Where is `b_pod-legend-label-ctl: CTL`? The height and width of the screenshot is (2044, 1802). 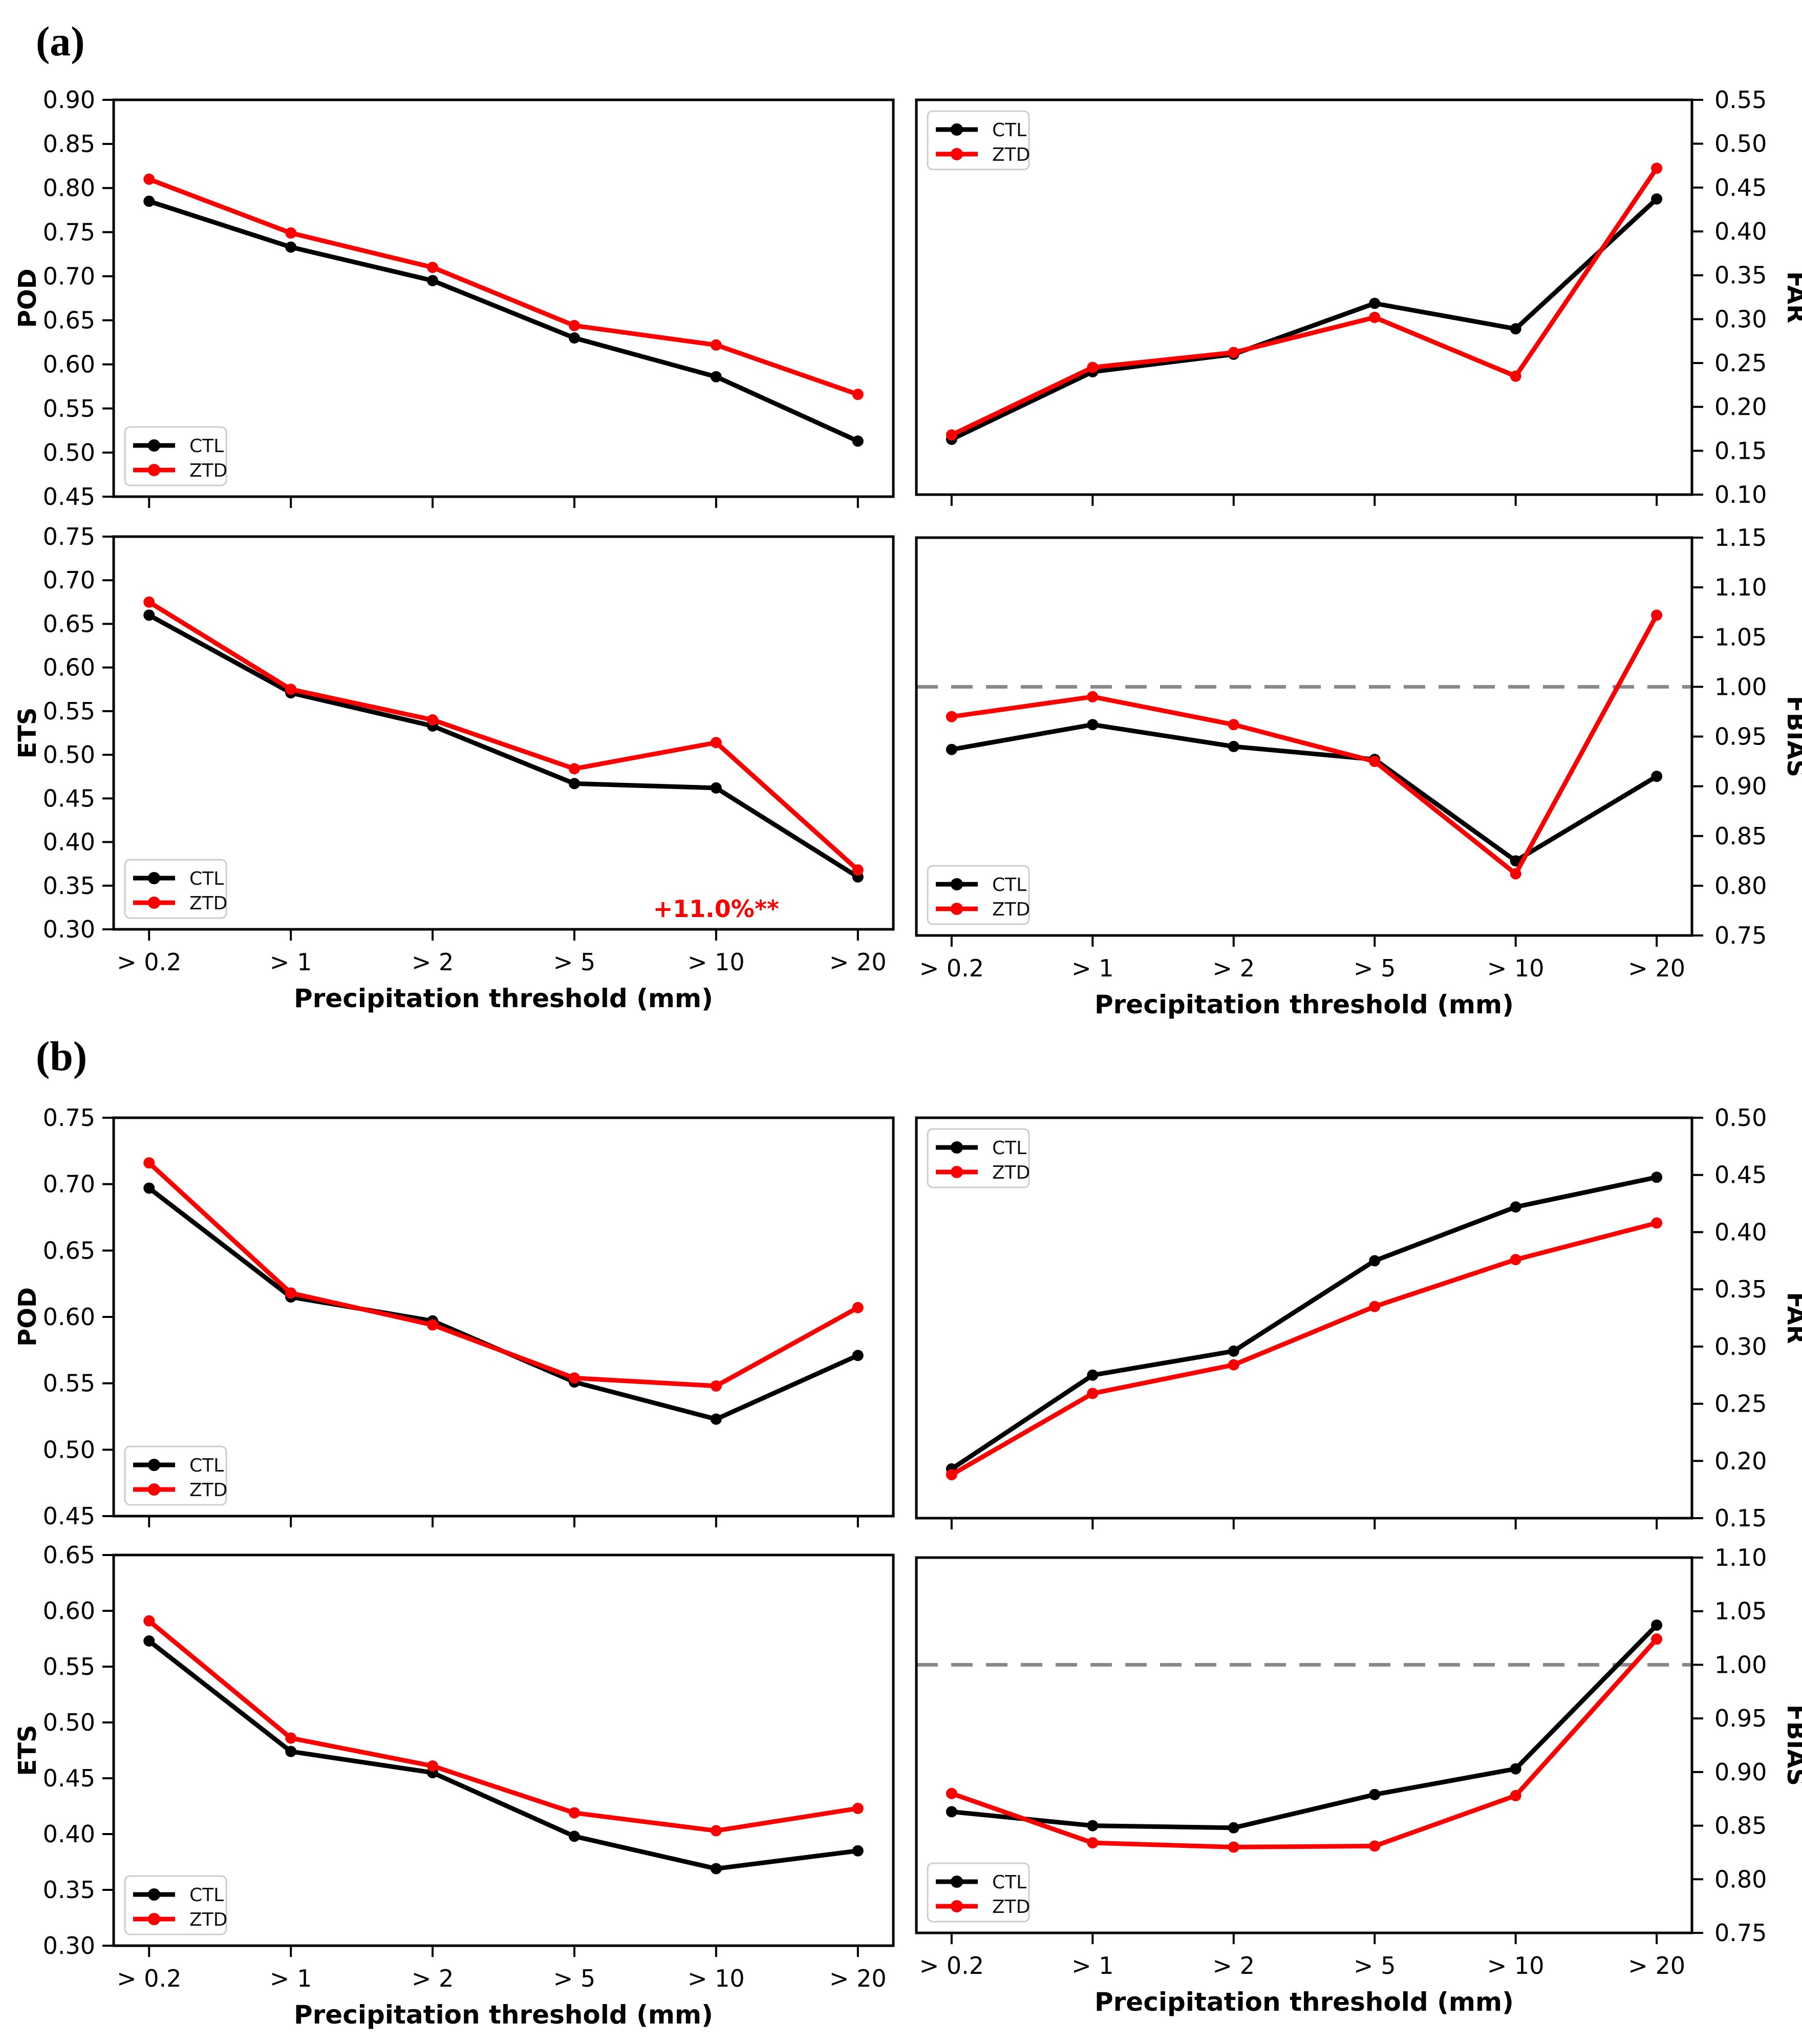 b_pod-legend-label-ctl: CTL is located at coordinates (206, 1465).